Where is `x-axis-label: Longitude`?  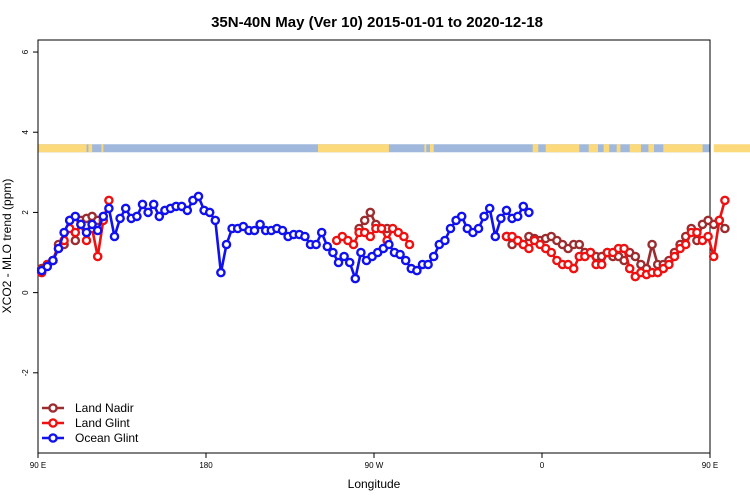 x-axis-label: Longitude is located at coordinates (374, 484).